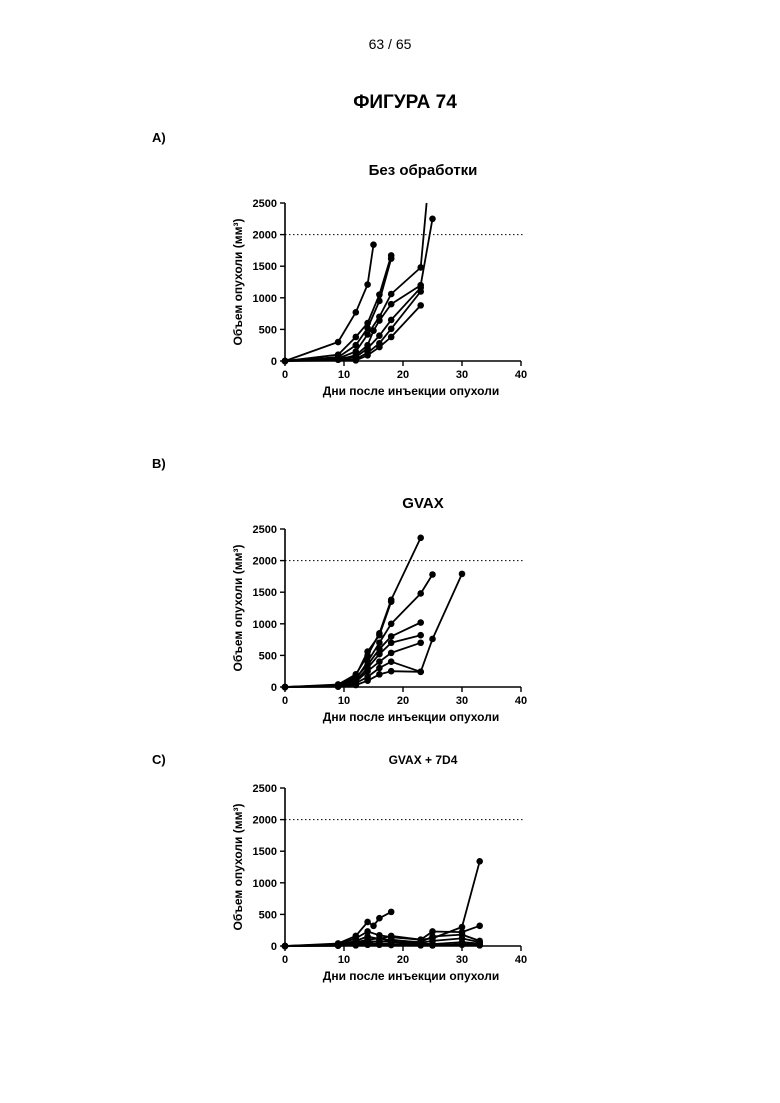  Describe the element at coordinates (462, 701) in the screenshot. I see `x-tick-label: 30` at that location.